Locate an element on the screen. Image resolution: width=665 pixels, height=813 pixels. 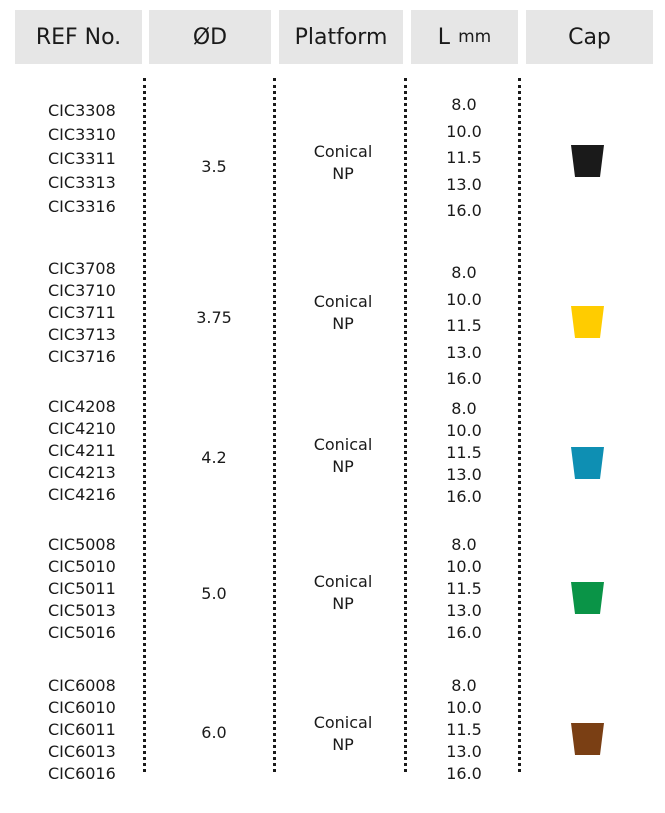
diameter-value: 5.0 is located at coordinates (214, 593).